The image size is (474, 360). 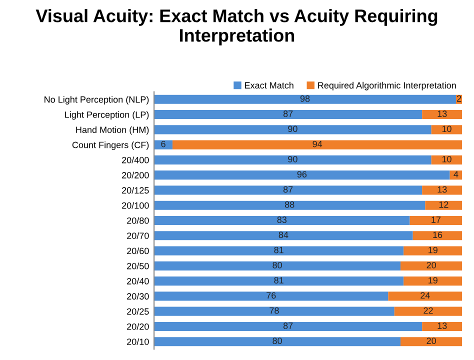 I want to click on y-tick-label: 20/30, so click(x=138, y=296).